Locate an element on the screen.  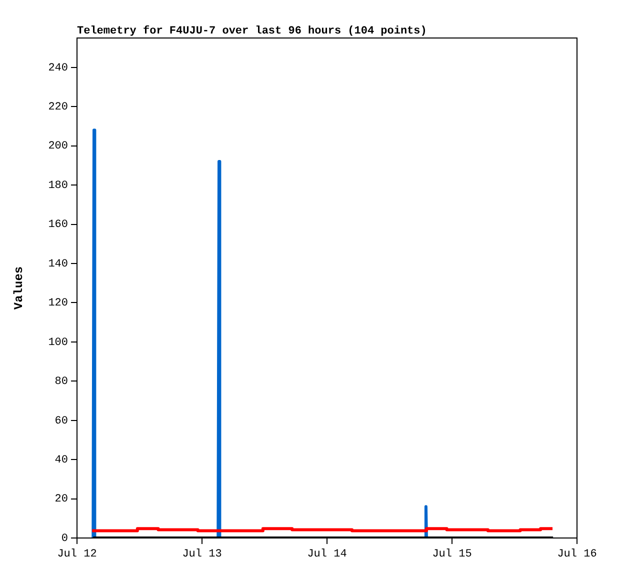
y-tick-label: 120 is located at coordinates (58, 304).